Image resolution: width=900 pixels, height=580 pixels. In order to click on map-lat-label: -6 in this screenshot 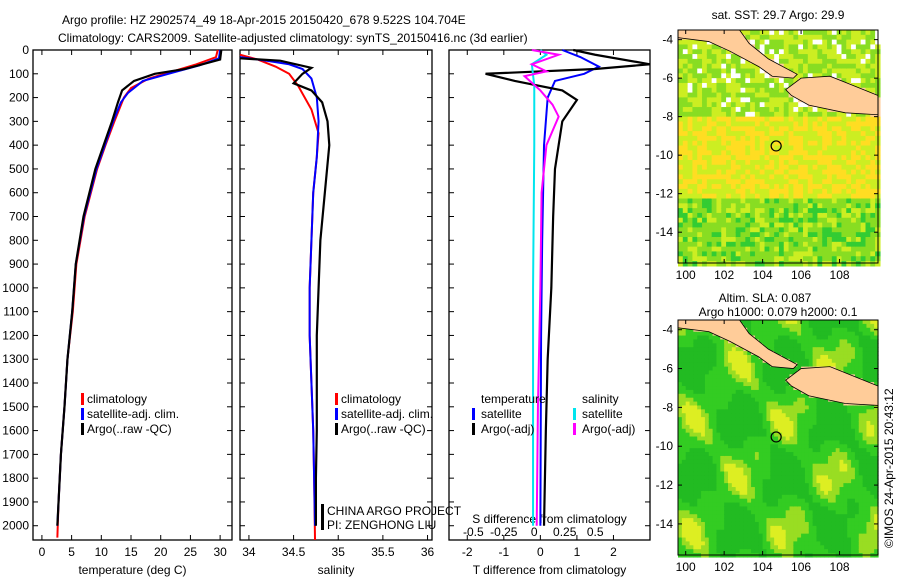, I will do `click(667, 78)`.